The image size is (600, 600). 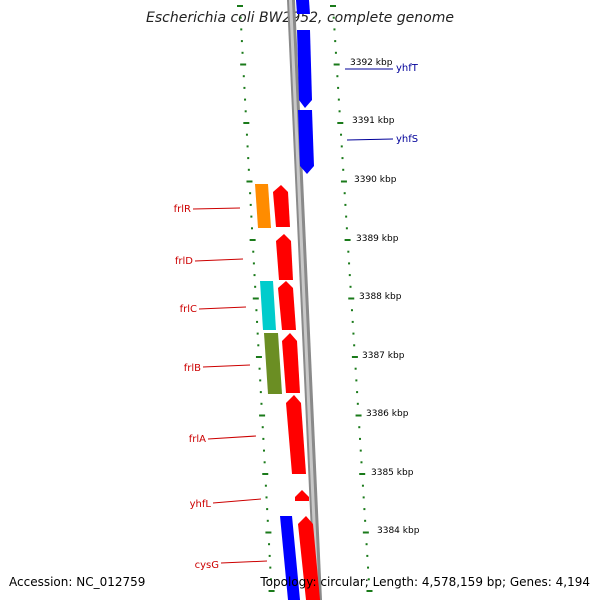 What do you see at coordinates (263, 206) in the screenshot?
I see `gene-feature-frlR-reg` at bounding box center [263, 206].